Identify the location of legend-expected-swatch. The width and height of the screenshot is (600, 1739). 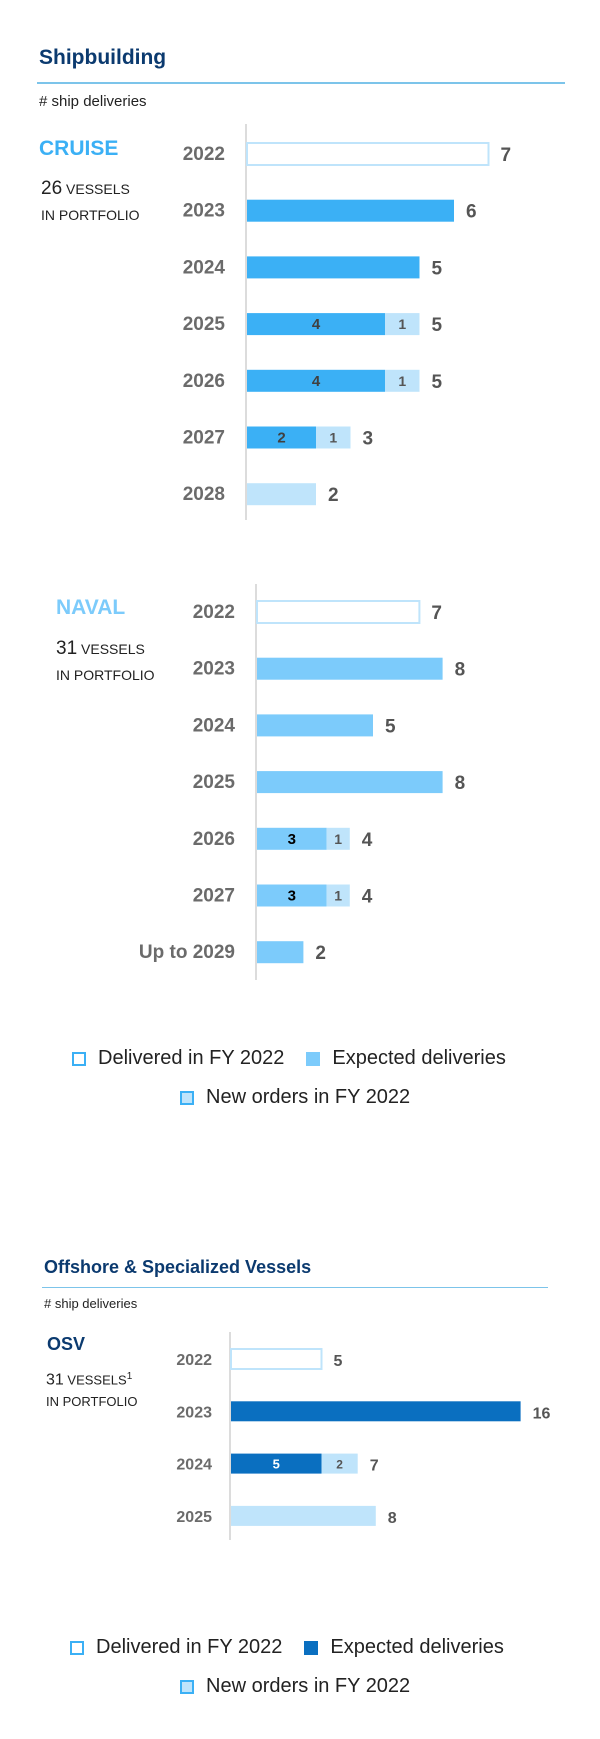
(313, 1058).